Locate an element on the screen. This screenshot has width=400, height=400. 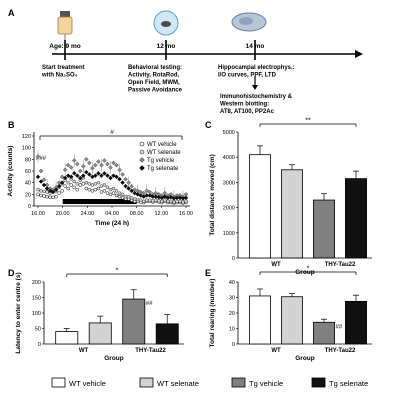
ytick-label: 20 is located at coordinates (232, 314).